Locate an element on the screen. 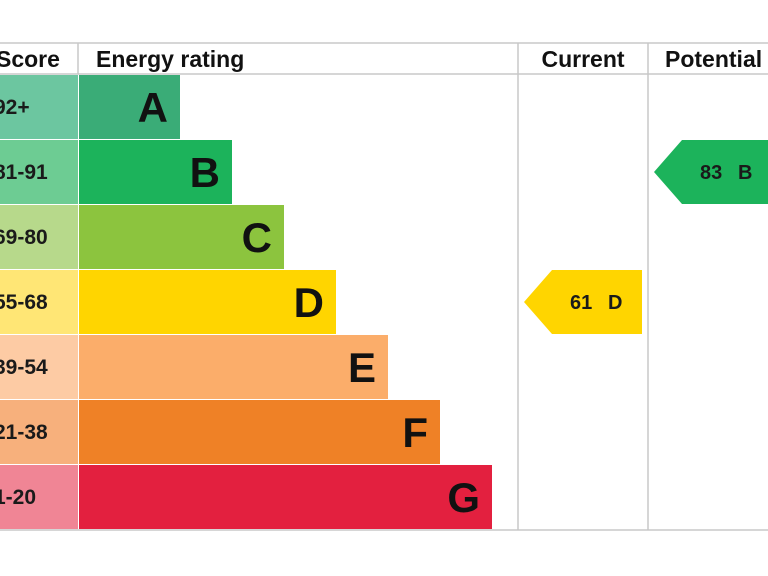  score-range-e: 39-54 is located at coordinates (24, 367).